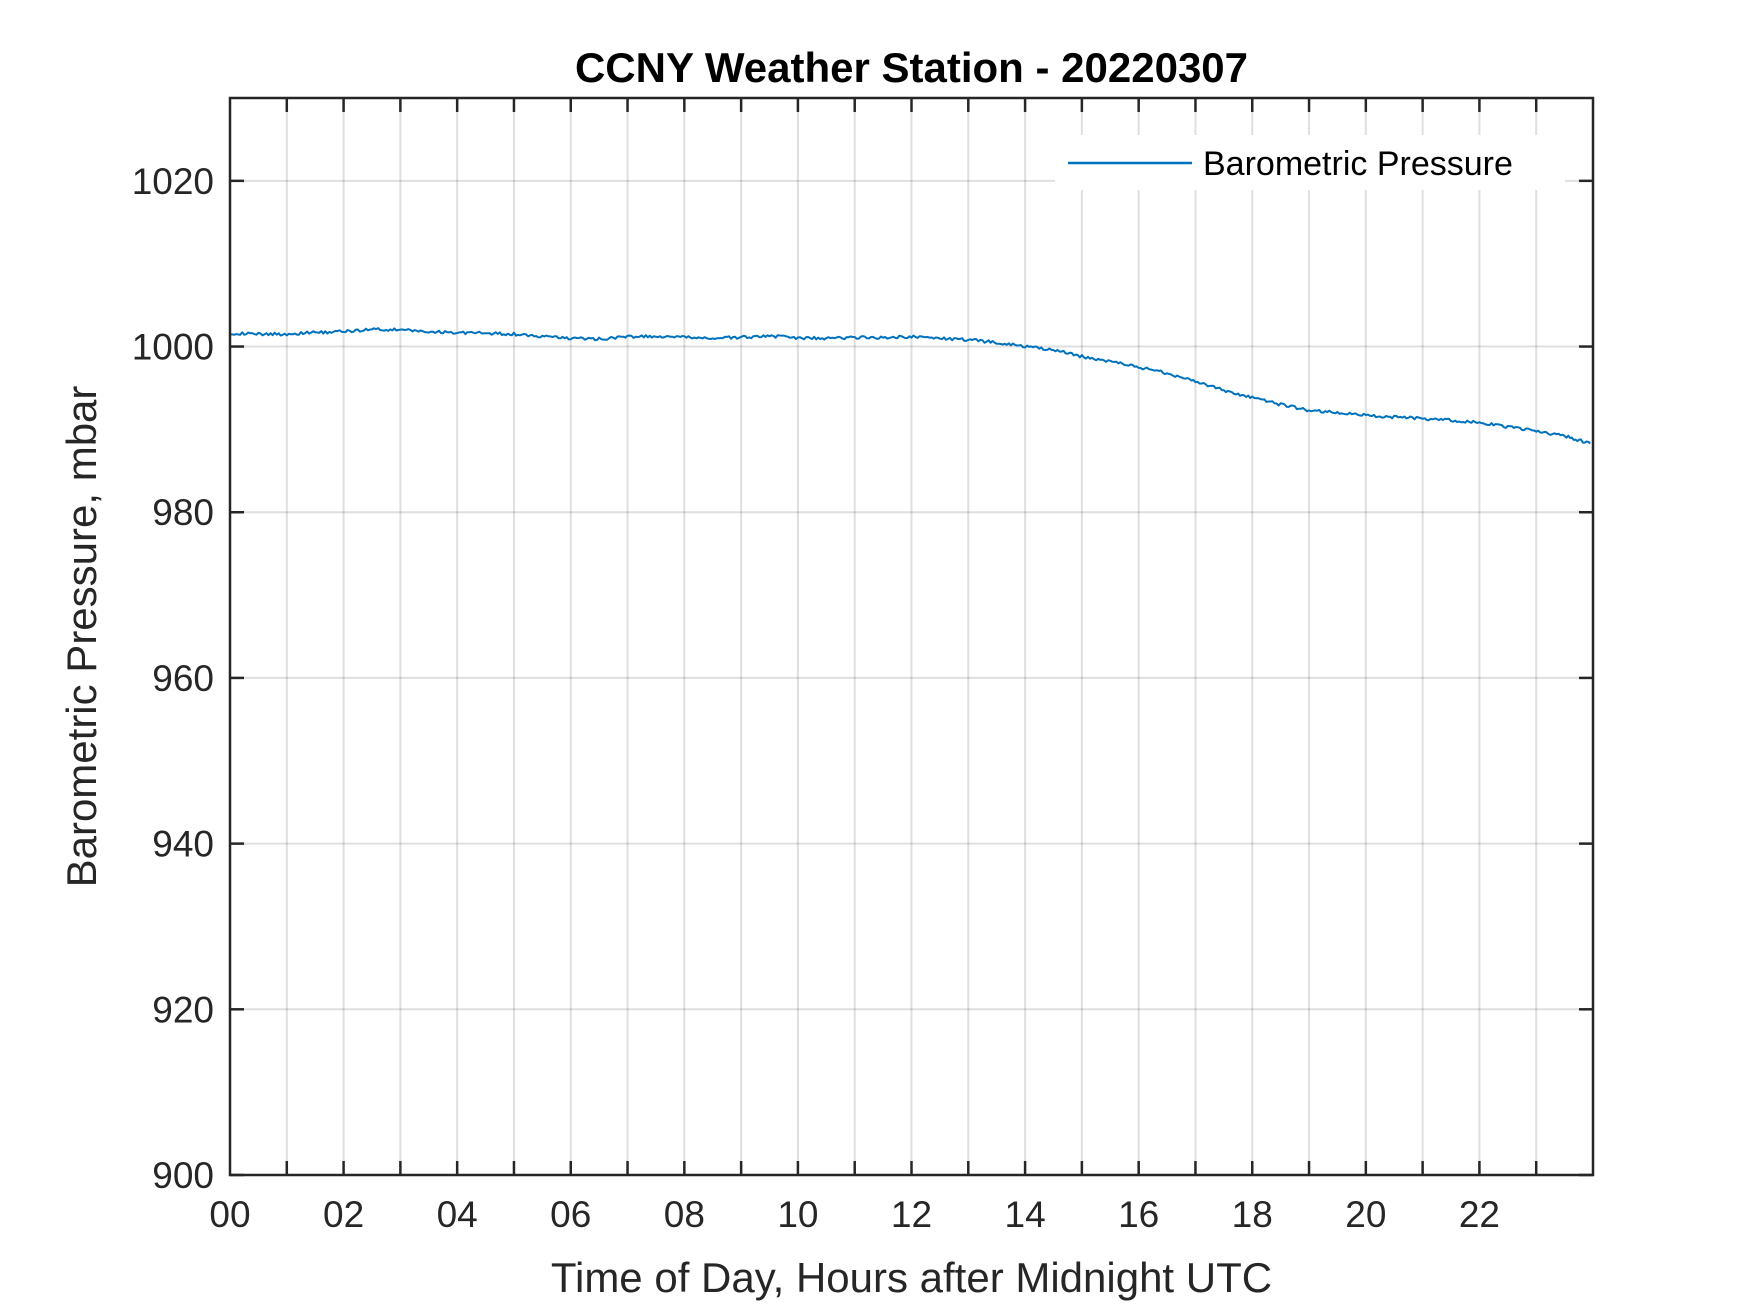 The width and height of the screenshot is (1750, 1313). I want to click on x-tick-label: 22, so click(1479, 1214).